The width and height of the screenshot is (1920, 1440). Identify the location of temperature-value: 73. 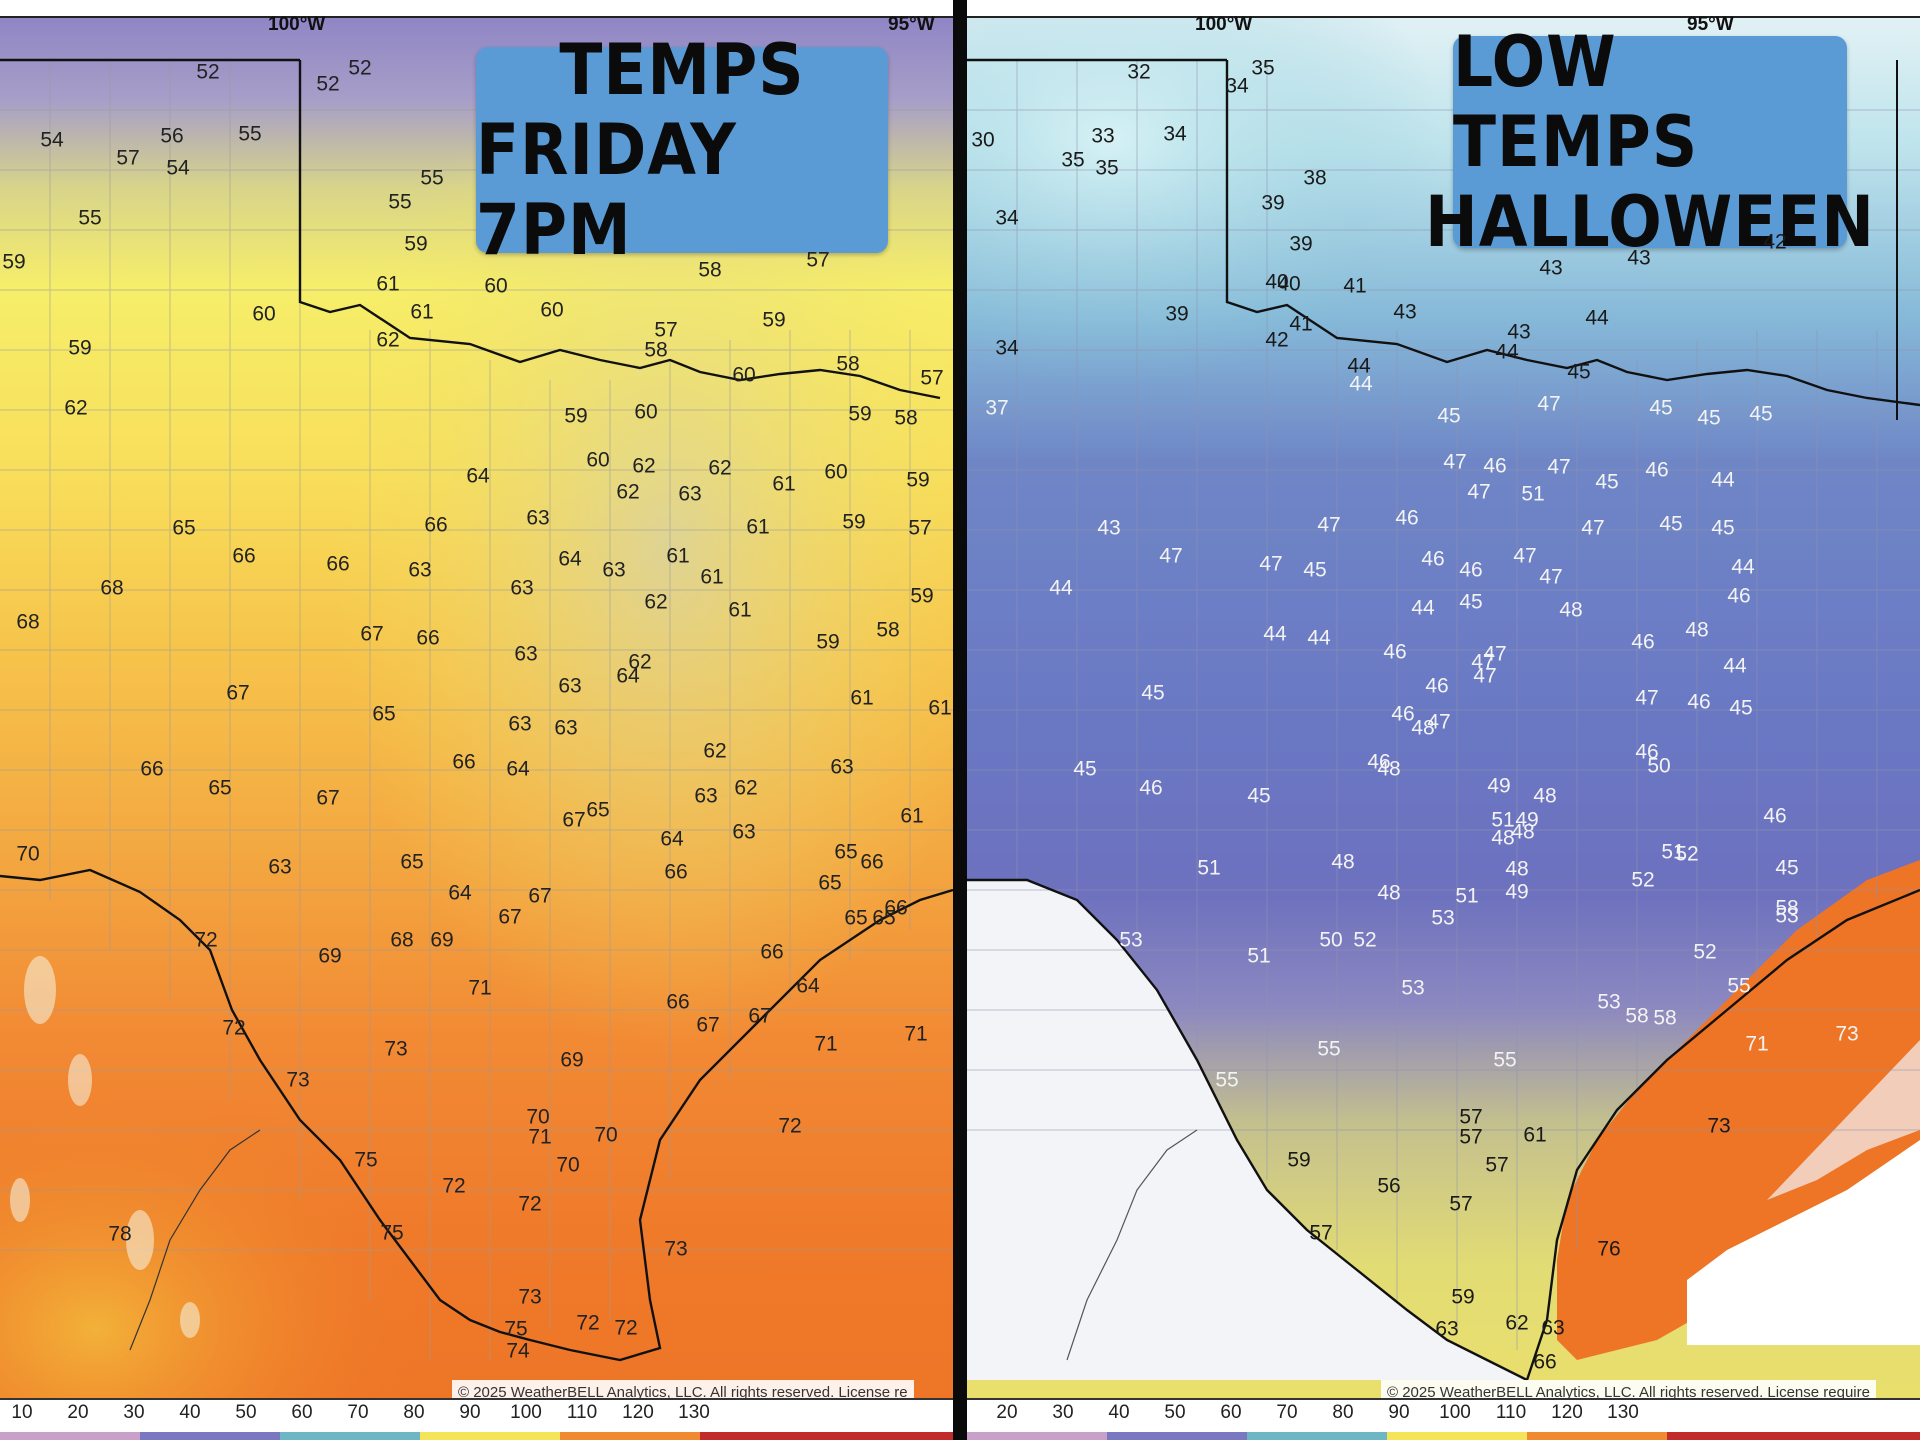
(530, 1297).